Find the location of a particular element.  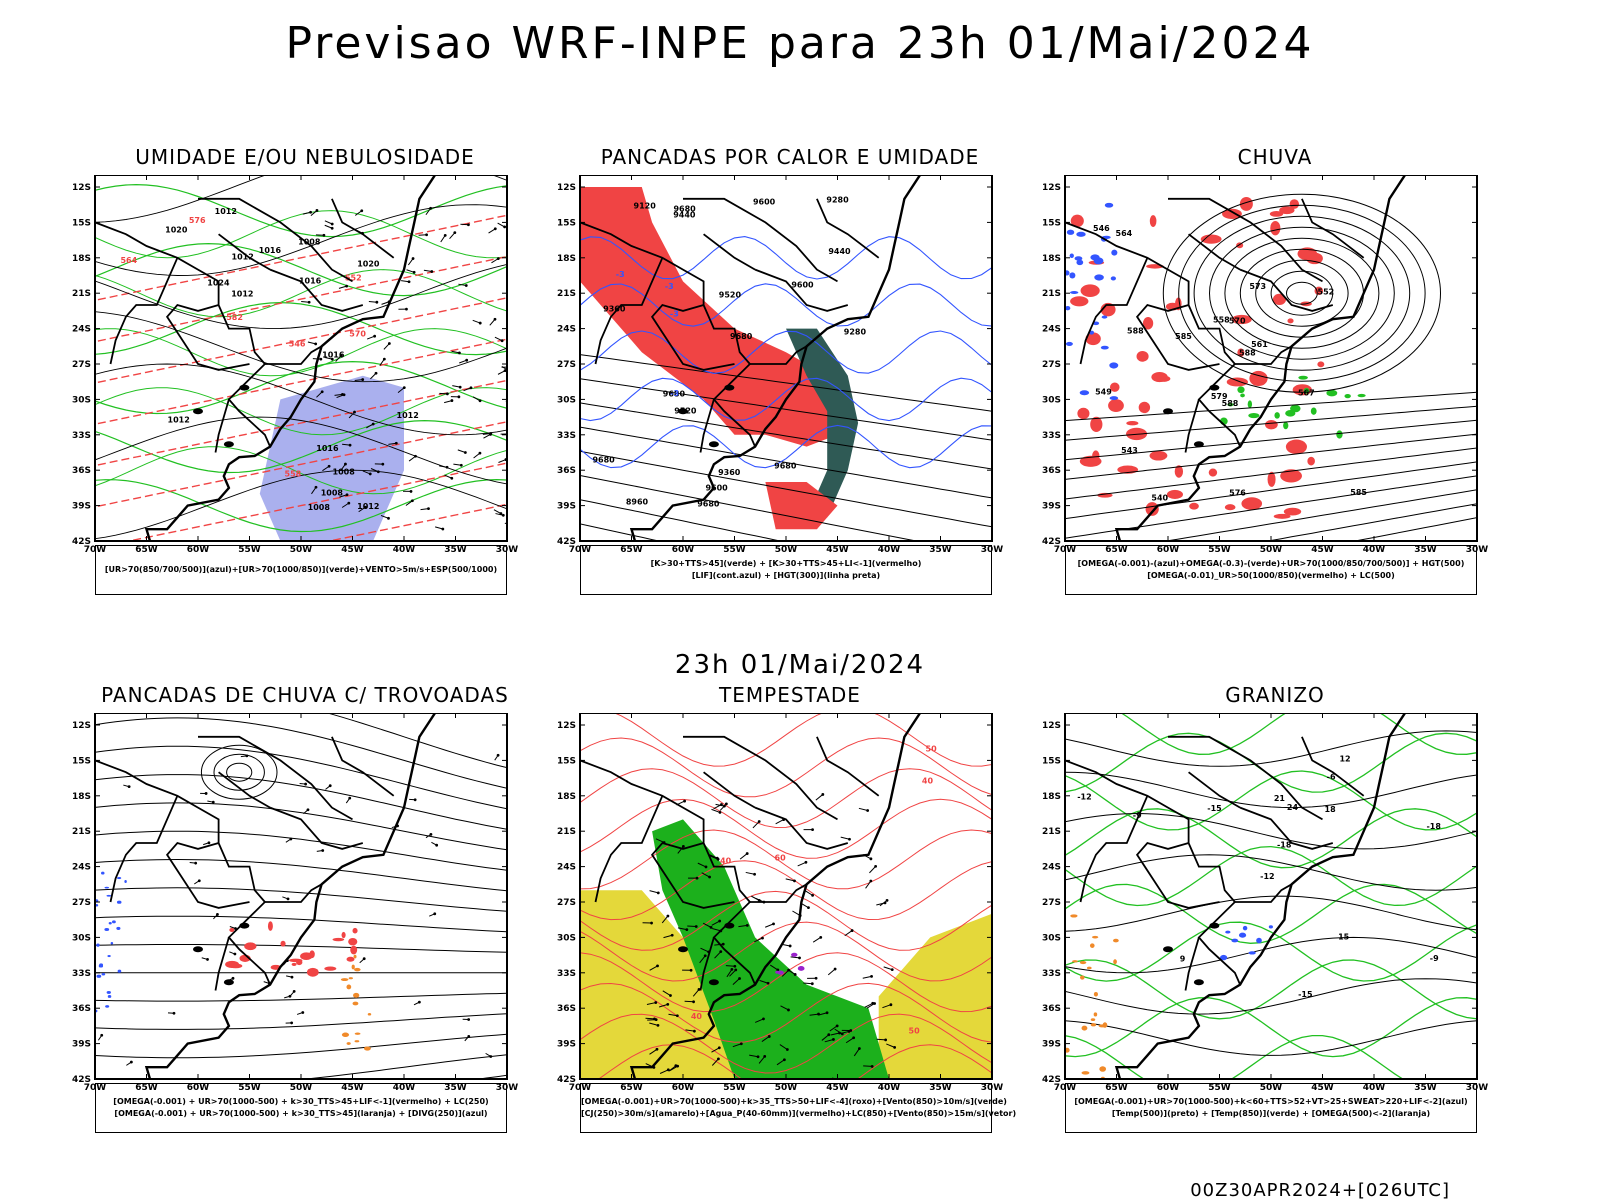

humidity-contour-green is located at coordinates (300, 270).